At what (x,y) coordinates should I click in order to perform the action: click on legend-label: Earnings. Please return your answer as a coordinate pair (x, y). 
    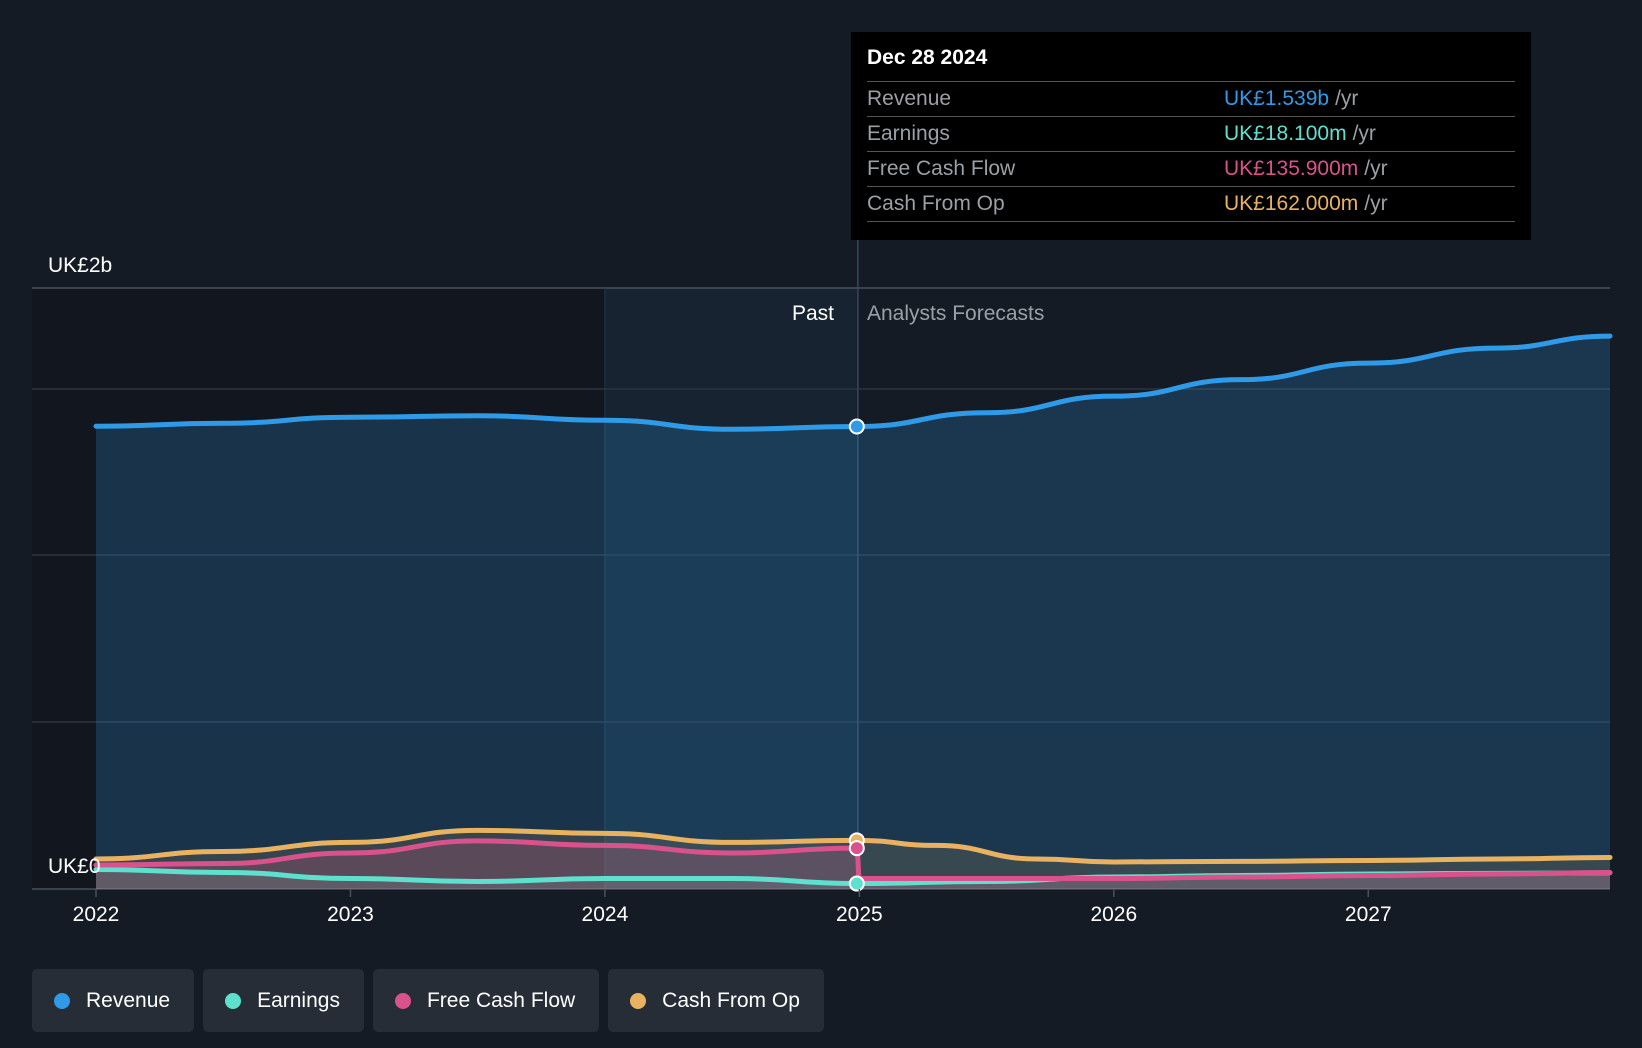
    Looking at the image, I should click on (298, 1000).